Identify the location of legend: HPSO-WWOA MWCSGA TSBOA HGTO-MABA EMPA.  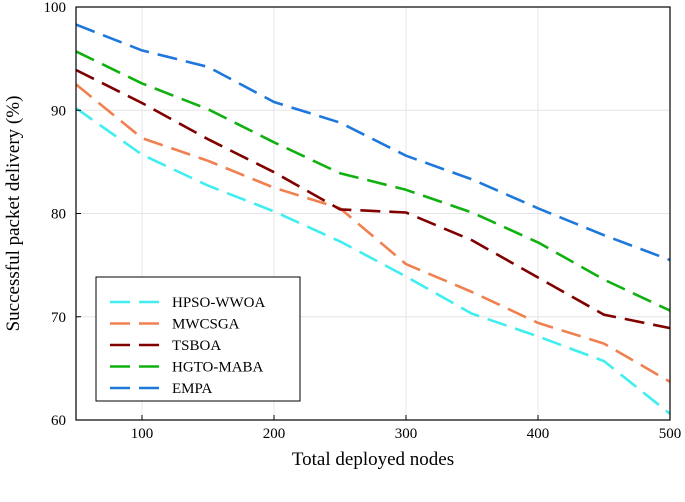
(198, 339).